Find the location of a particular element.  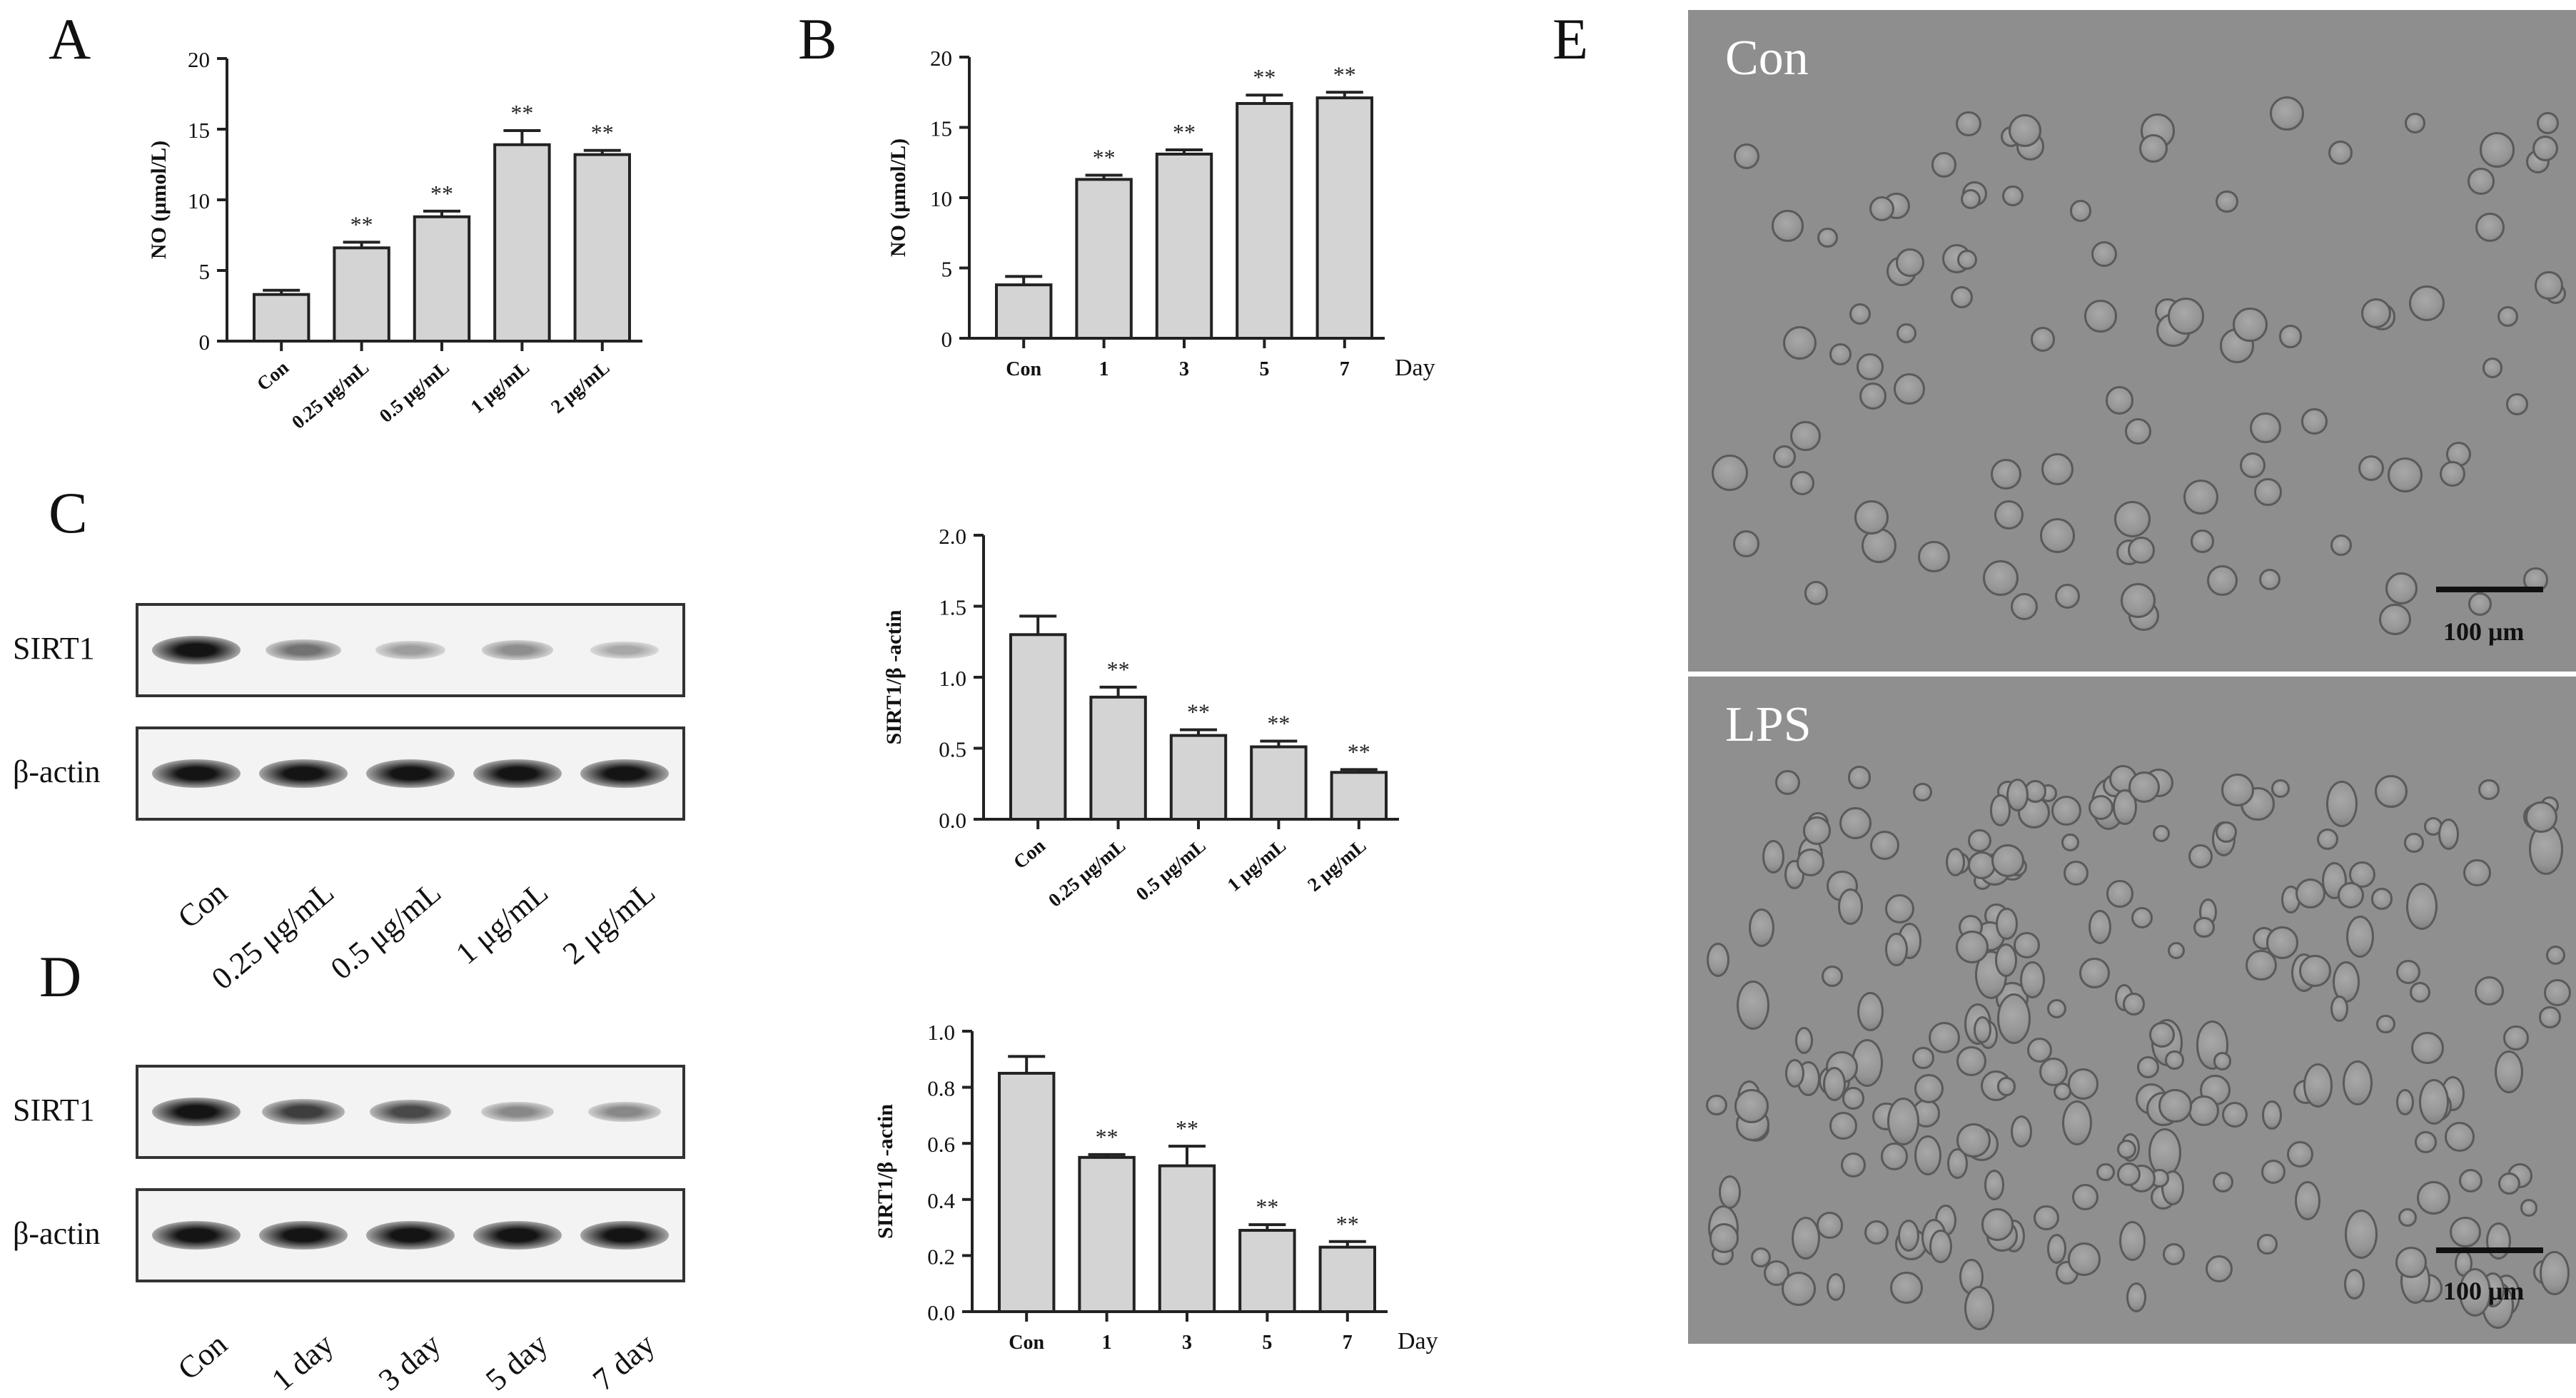

chart-d-x-tick-label: 3 is located at coordinates (1187, 1343).